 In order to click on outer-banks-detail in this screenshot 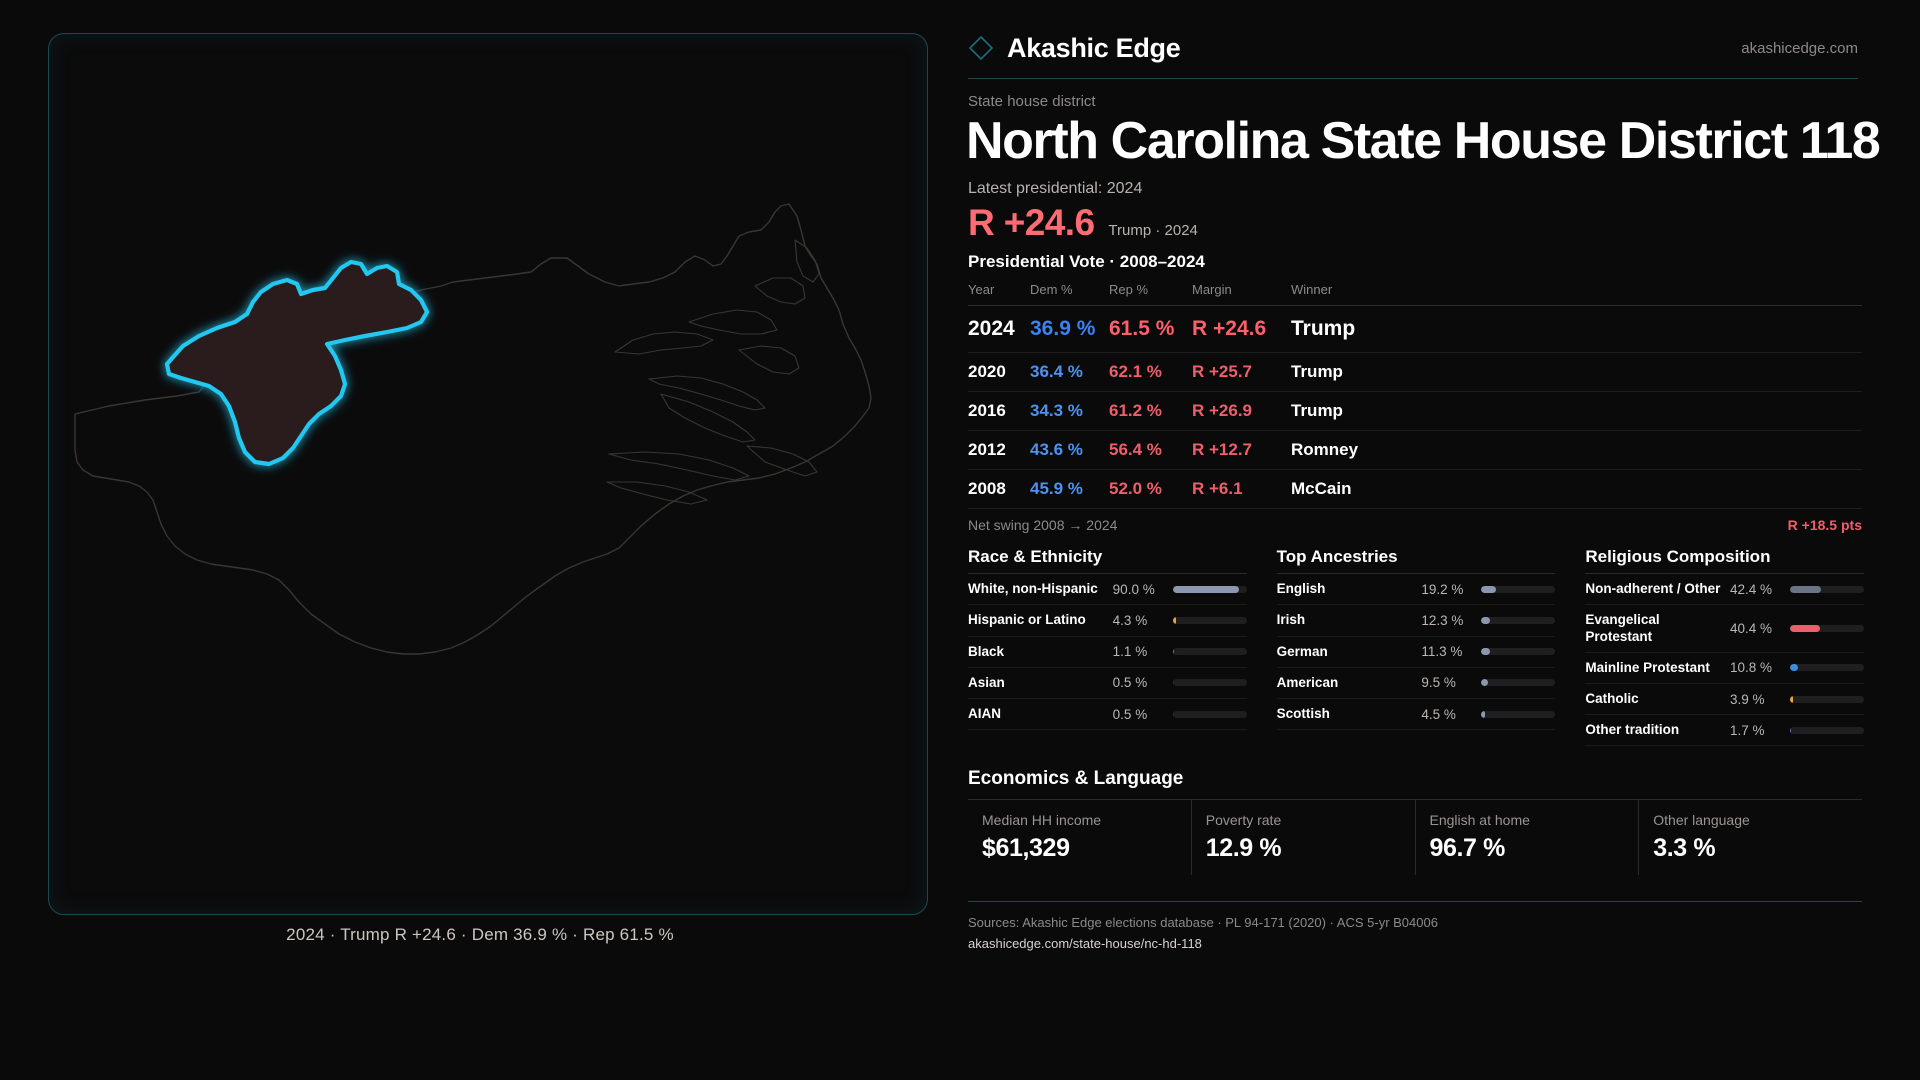, I will do `click(713, 372)`.